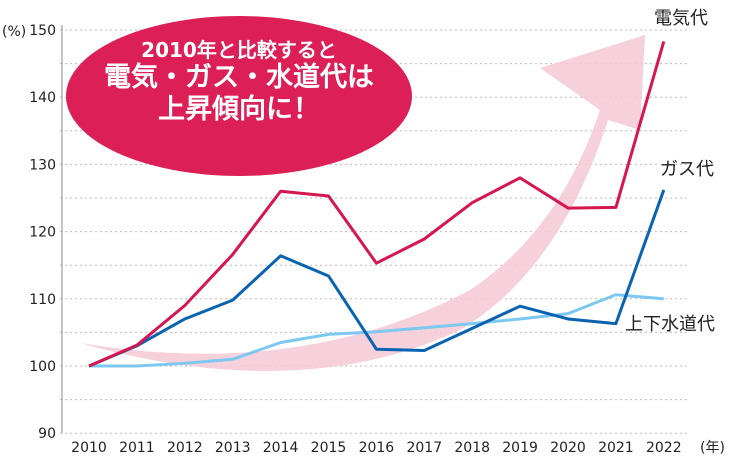 The image size is (740, 464). Describe the element at coordinates (42, 165) in the screenshot. I see `y-tick-label: 130` at that location.